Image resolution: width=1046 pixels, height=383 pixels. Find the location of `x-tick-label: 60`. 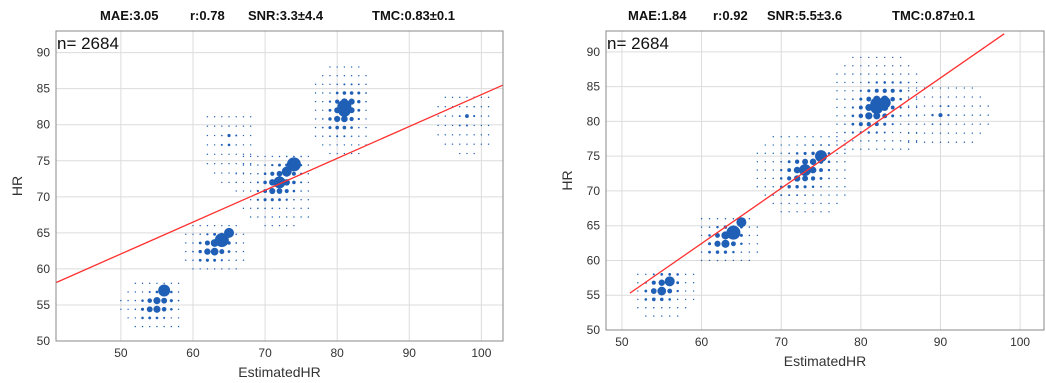

x-tick-label: 60 is located at coordinates (193, 353).